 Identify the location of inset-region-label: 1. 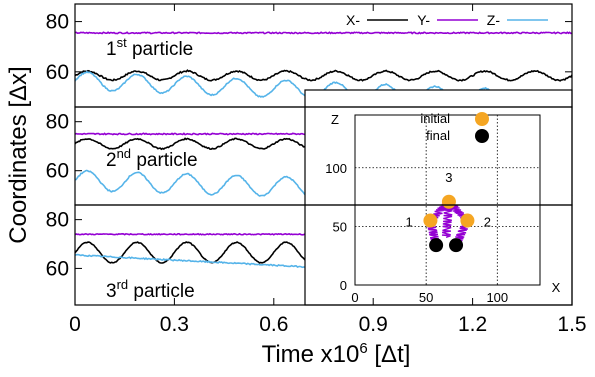
(408, 222).